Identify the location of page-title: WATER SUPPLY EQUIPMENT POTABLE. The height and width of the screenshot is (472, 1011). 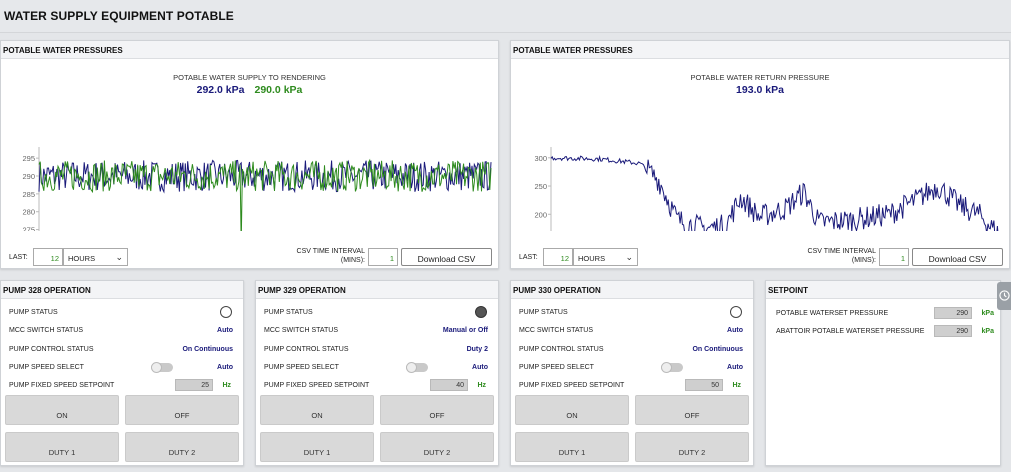
(119, 16).